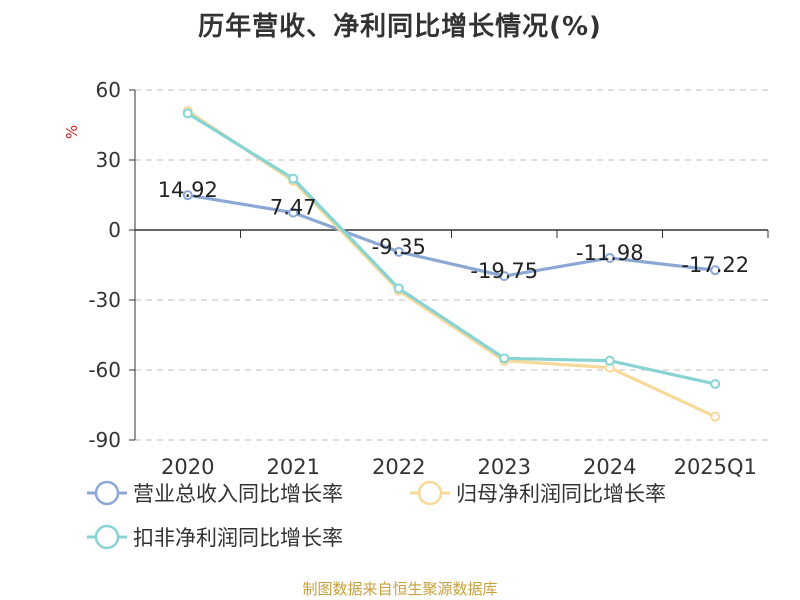 The image size is (800, 600). Describe the element at coordinates (108, 90) in the screenshot. I see `y-tick-label: 60` at that location.